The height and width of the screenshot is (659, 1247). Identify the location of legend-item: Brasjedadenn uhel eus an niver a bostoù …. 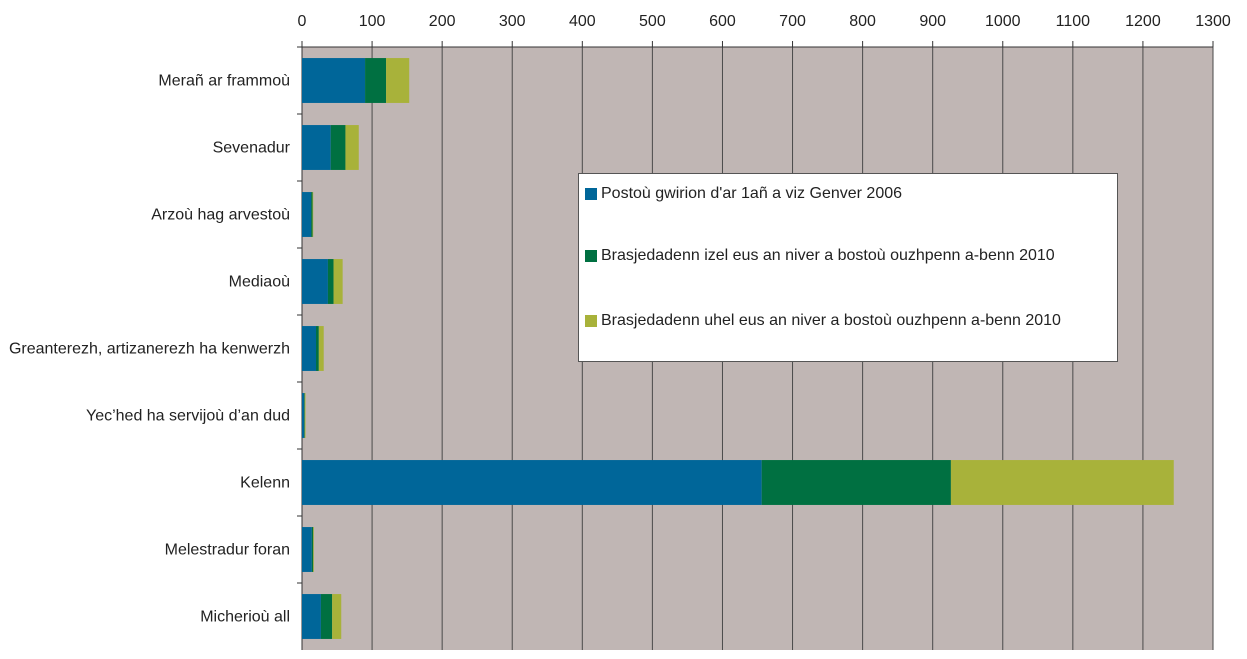
(856, 321).